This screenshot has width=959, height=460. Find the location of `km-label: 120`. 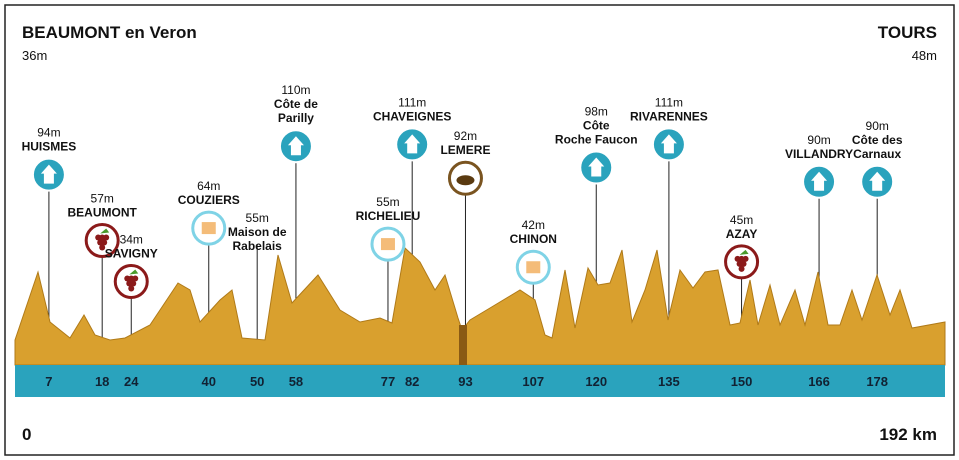

km-label: 120 is located at coordinates (596, 381).